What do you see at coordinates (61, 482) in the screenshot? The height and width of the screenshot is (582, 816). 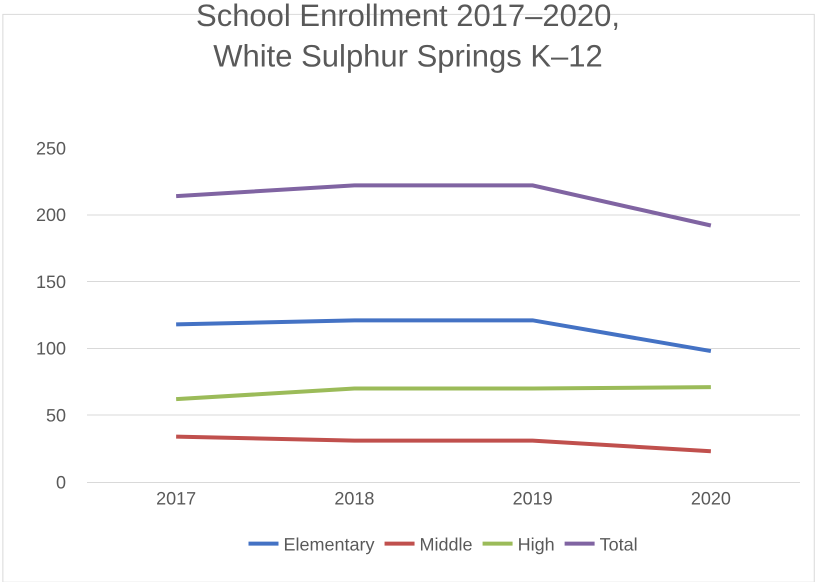 I see `y-tick-label: 0` at bounding box center [61, 482].